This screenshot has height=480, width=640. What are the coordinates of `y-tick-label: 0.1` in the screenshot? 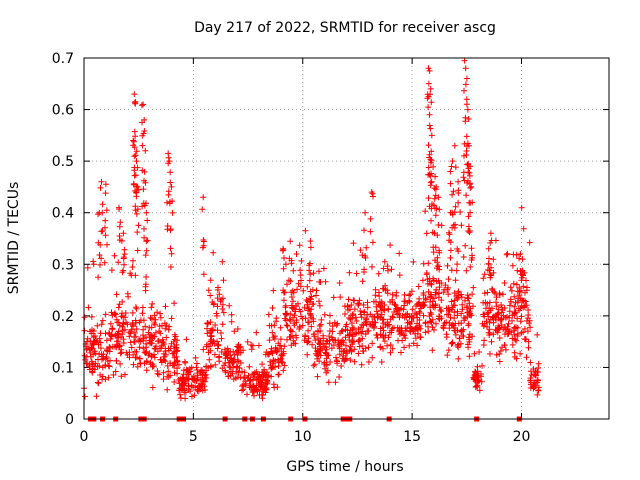 It's located at (63, 368).